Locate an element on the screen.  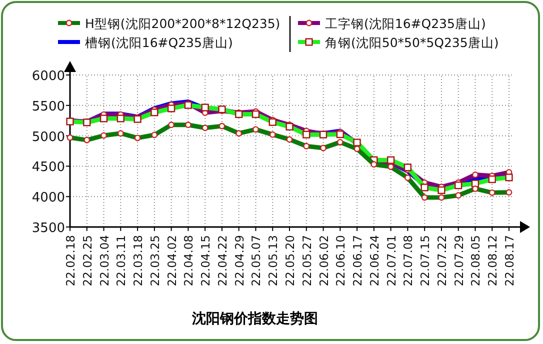
x-tick-label: 22.02.18 is located at coordinates (71, 260).